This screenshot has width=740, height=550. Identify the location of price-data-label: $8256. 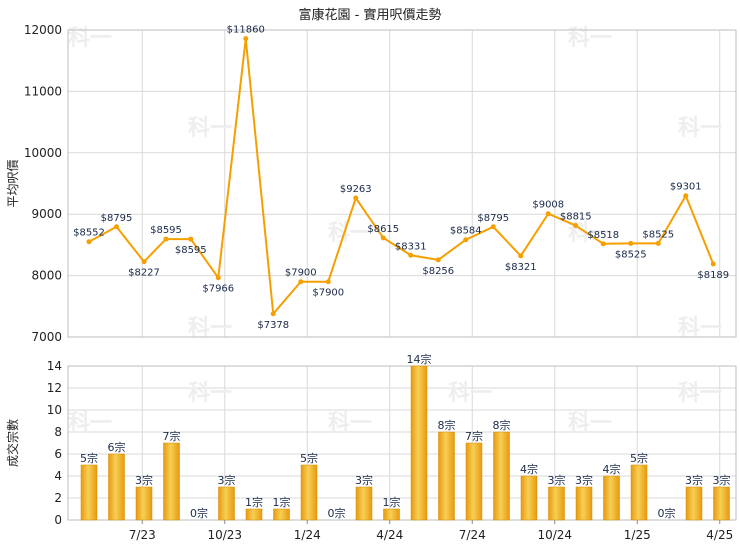
(438, 271).